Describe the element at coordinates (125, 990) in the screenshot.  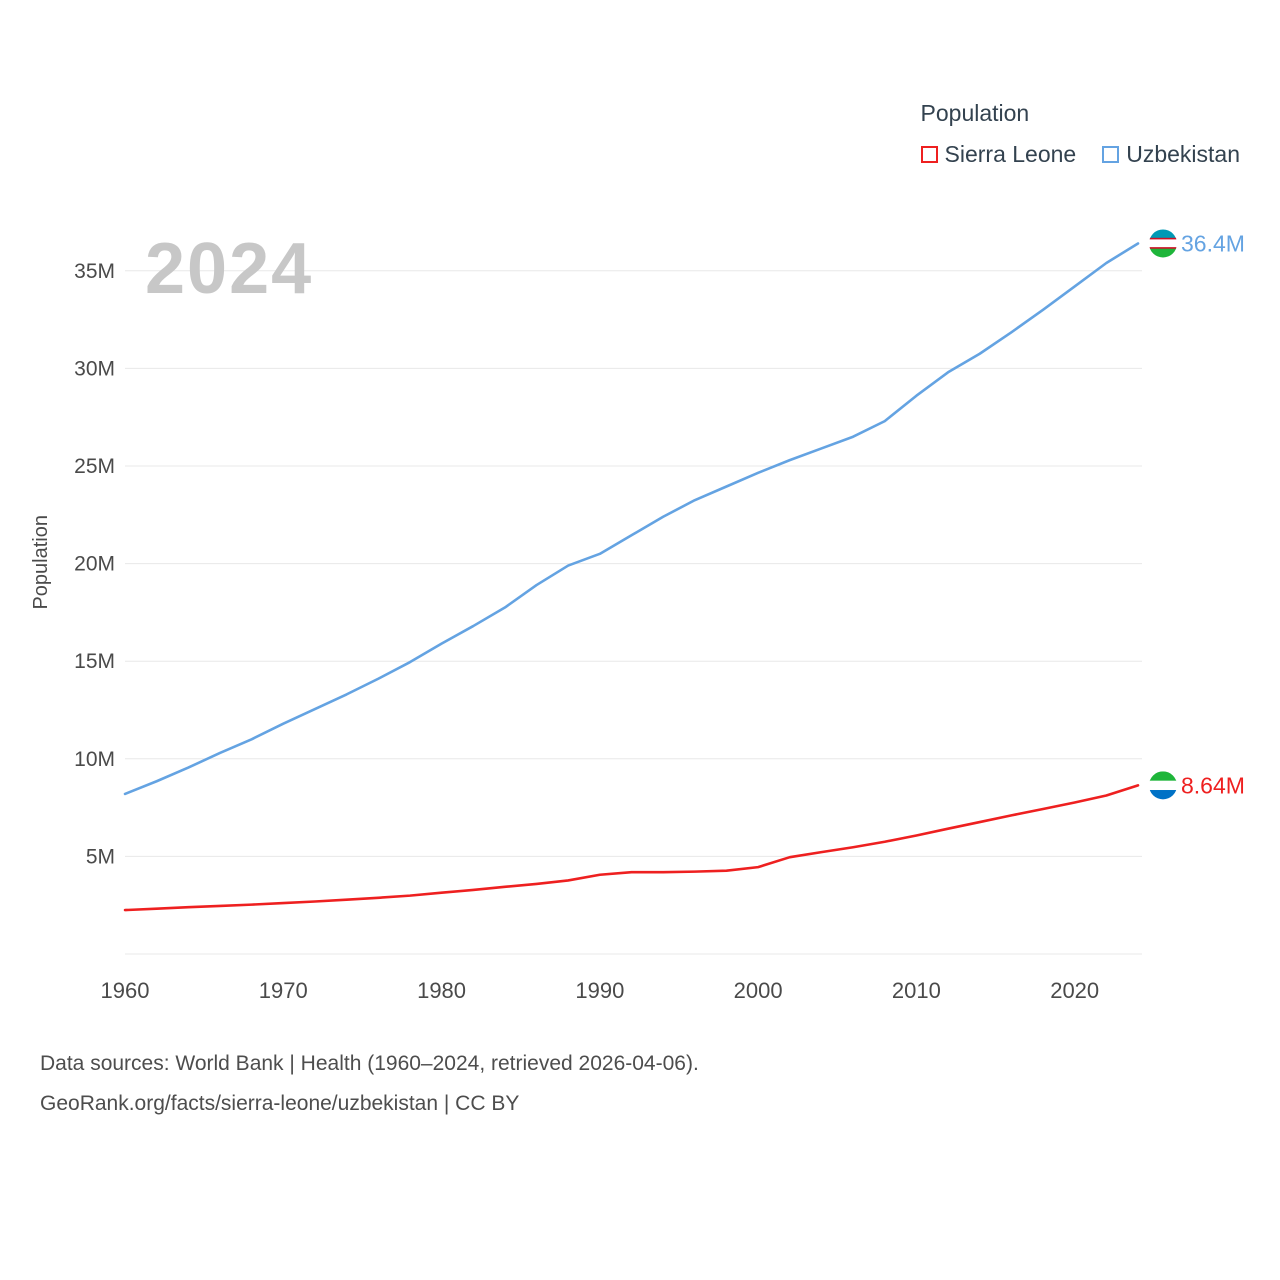
I see `svg-text: 1960` at that location.